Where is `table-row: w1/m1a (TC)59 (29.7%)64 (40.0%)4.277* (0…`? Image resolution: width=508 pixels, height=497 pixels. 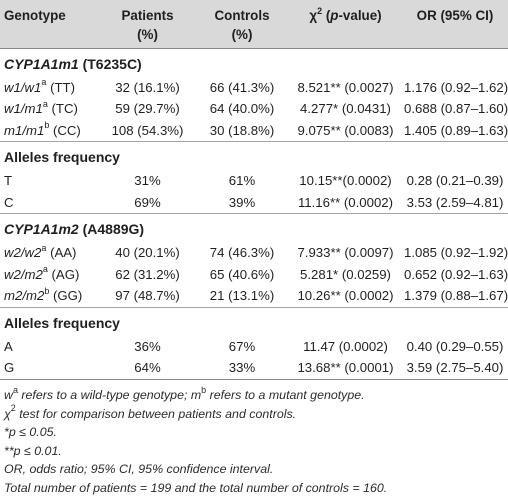
table-row: w1/m1a (TC)59 (29.7%)64 (40.0%)4.277* (0… is located at coordinates (254, 109).